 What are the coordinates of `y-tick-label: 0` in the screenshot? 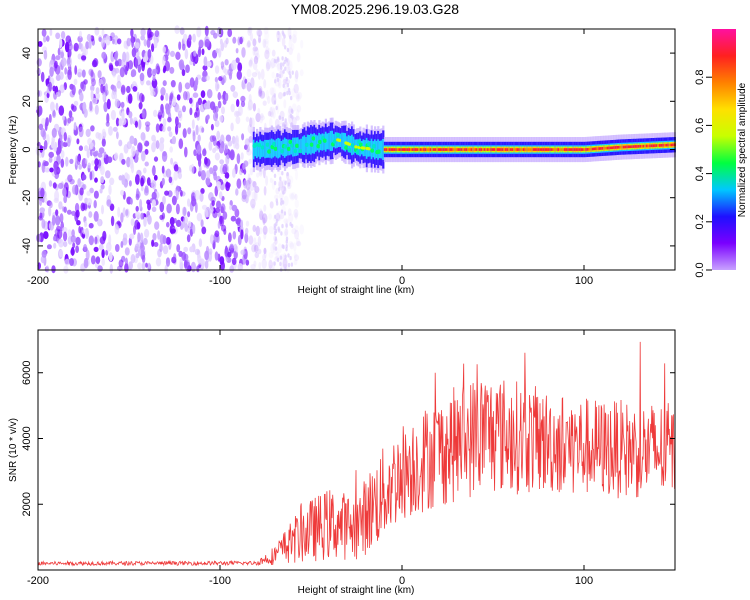 It's located at (27, 149).